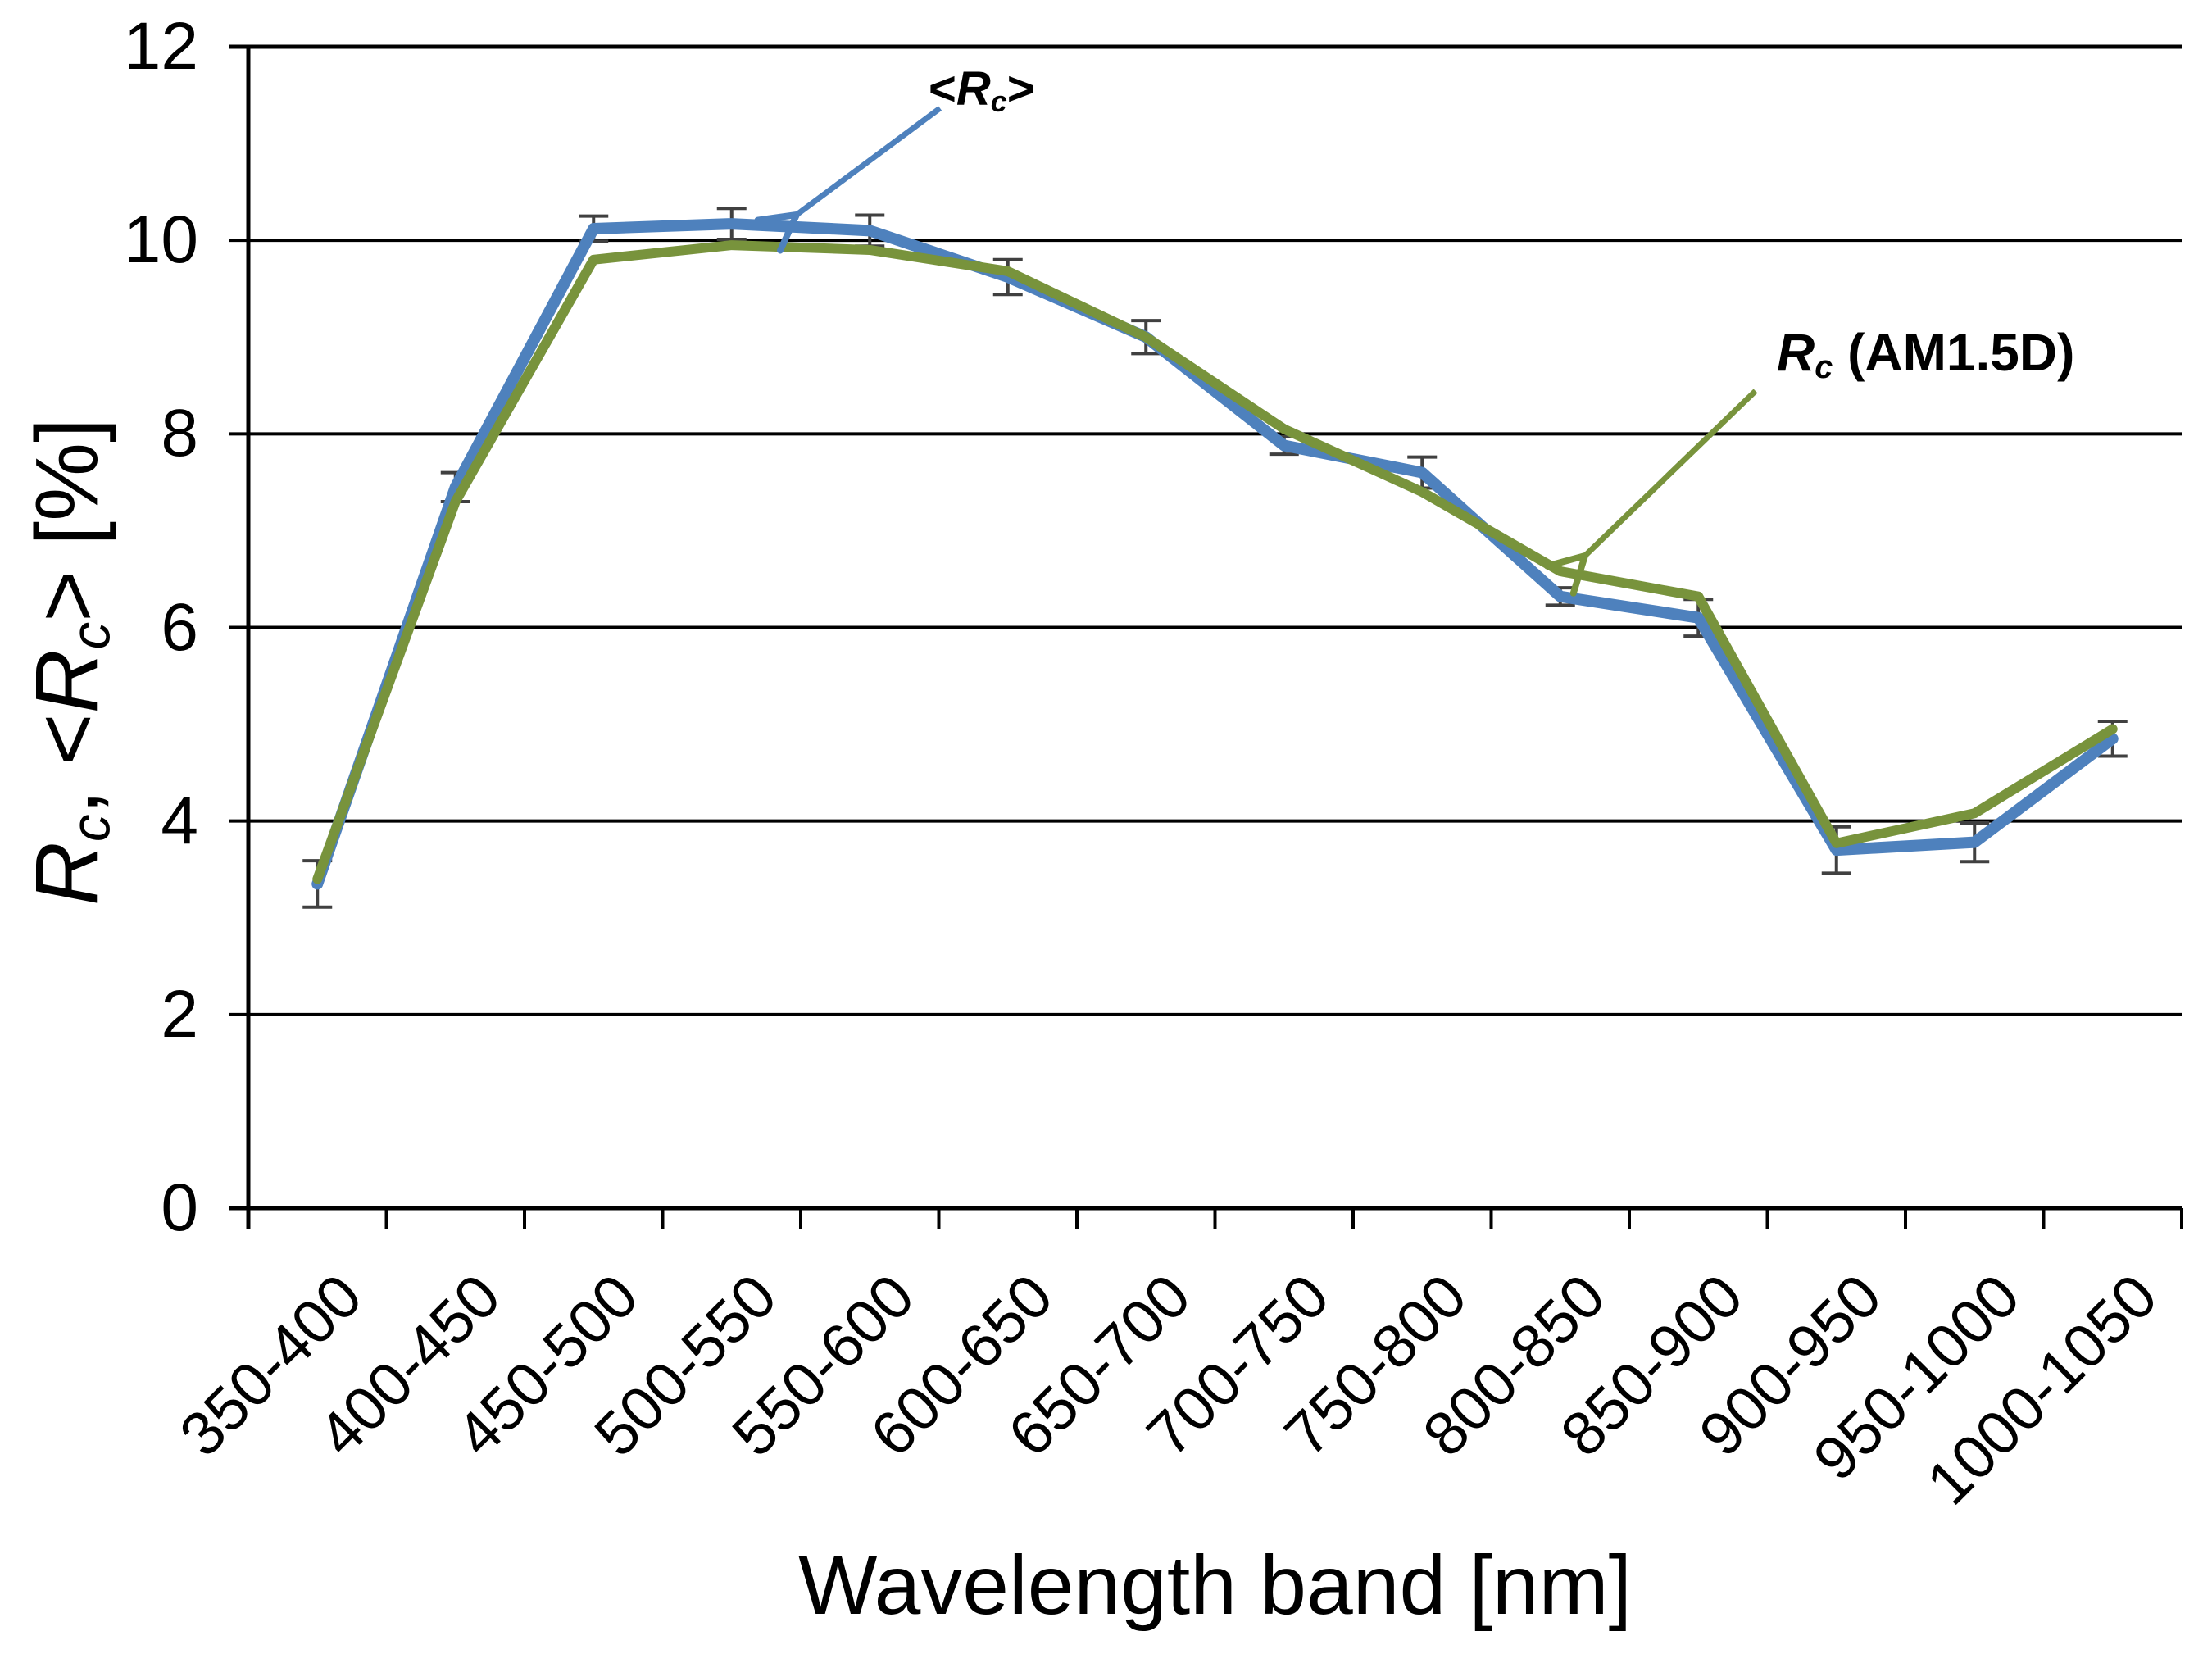 The height and width of the screenshot is (1654, 2212). Describe the element at coordinates (1954, 352) in the screenshot. I see `rich-text-segment: (AM1.5D)` at that location.